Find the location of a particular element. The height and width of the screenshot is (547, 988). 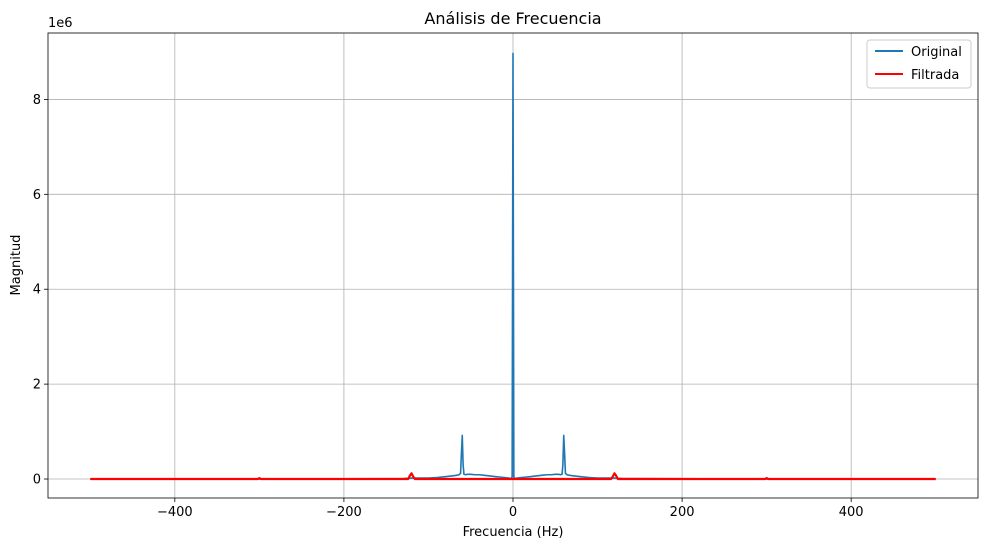

legend: Original Filtrada is located at coordinates (919, 64).